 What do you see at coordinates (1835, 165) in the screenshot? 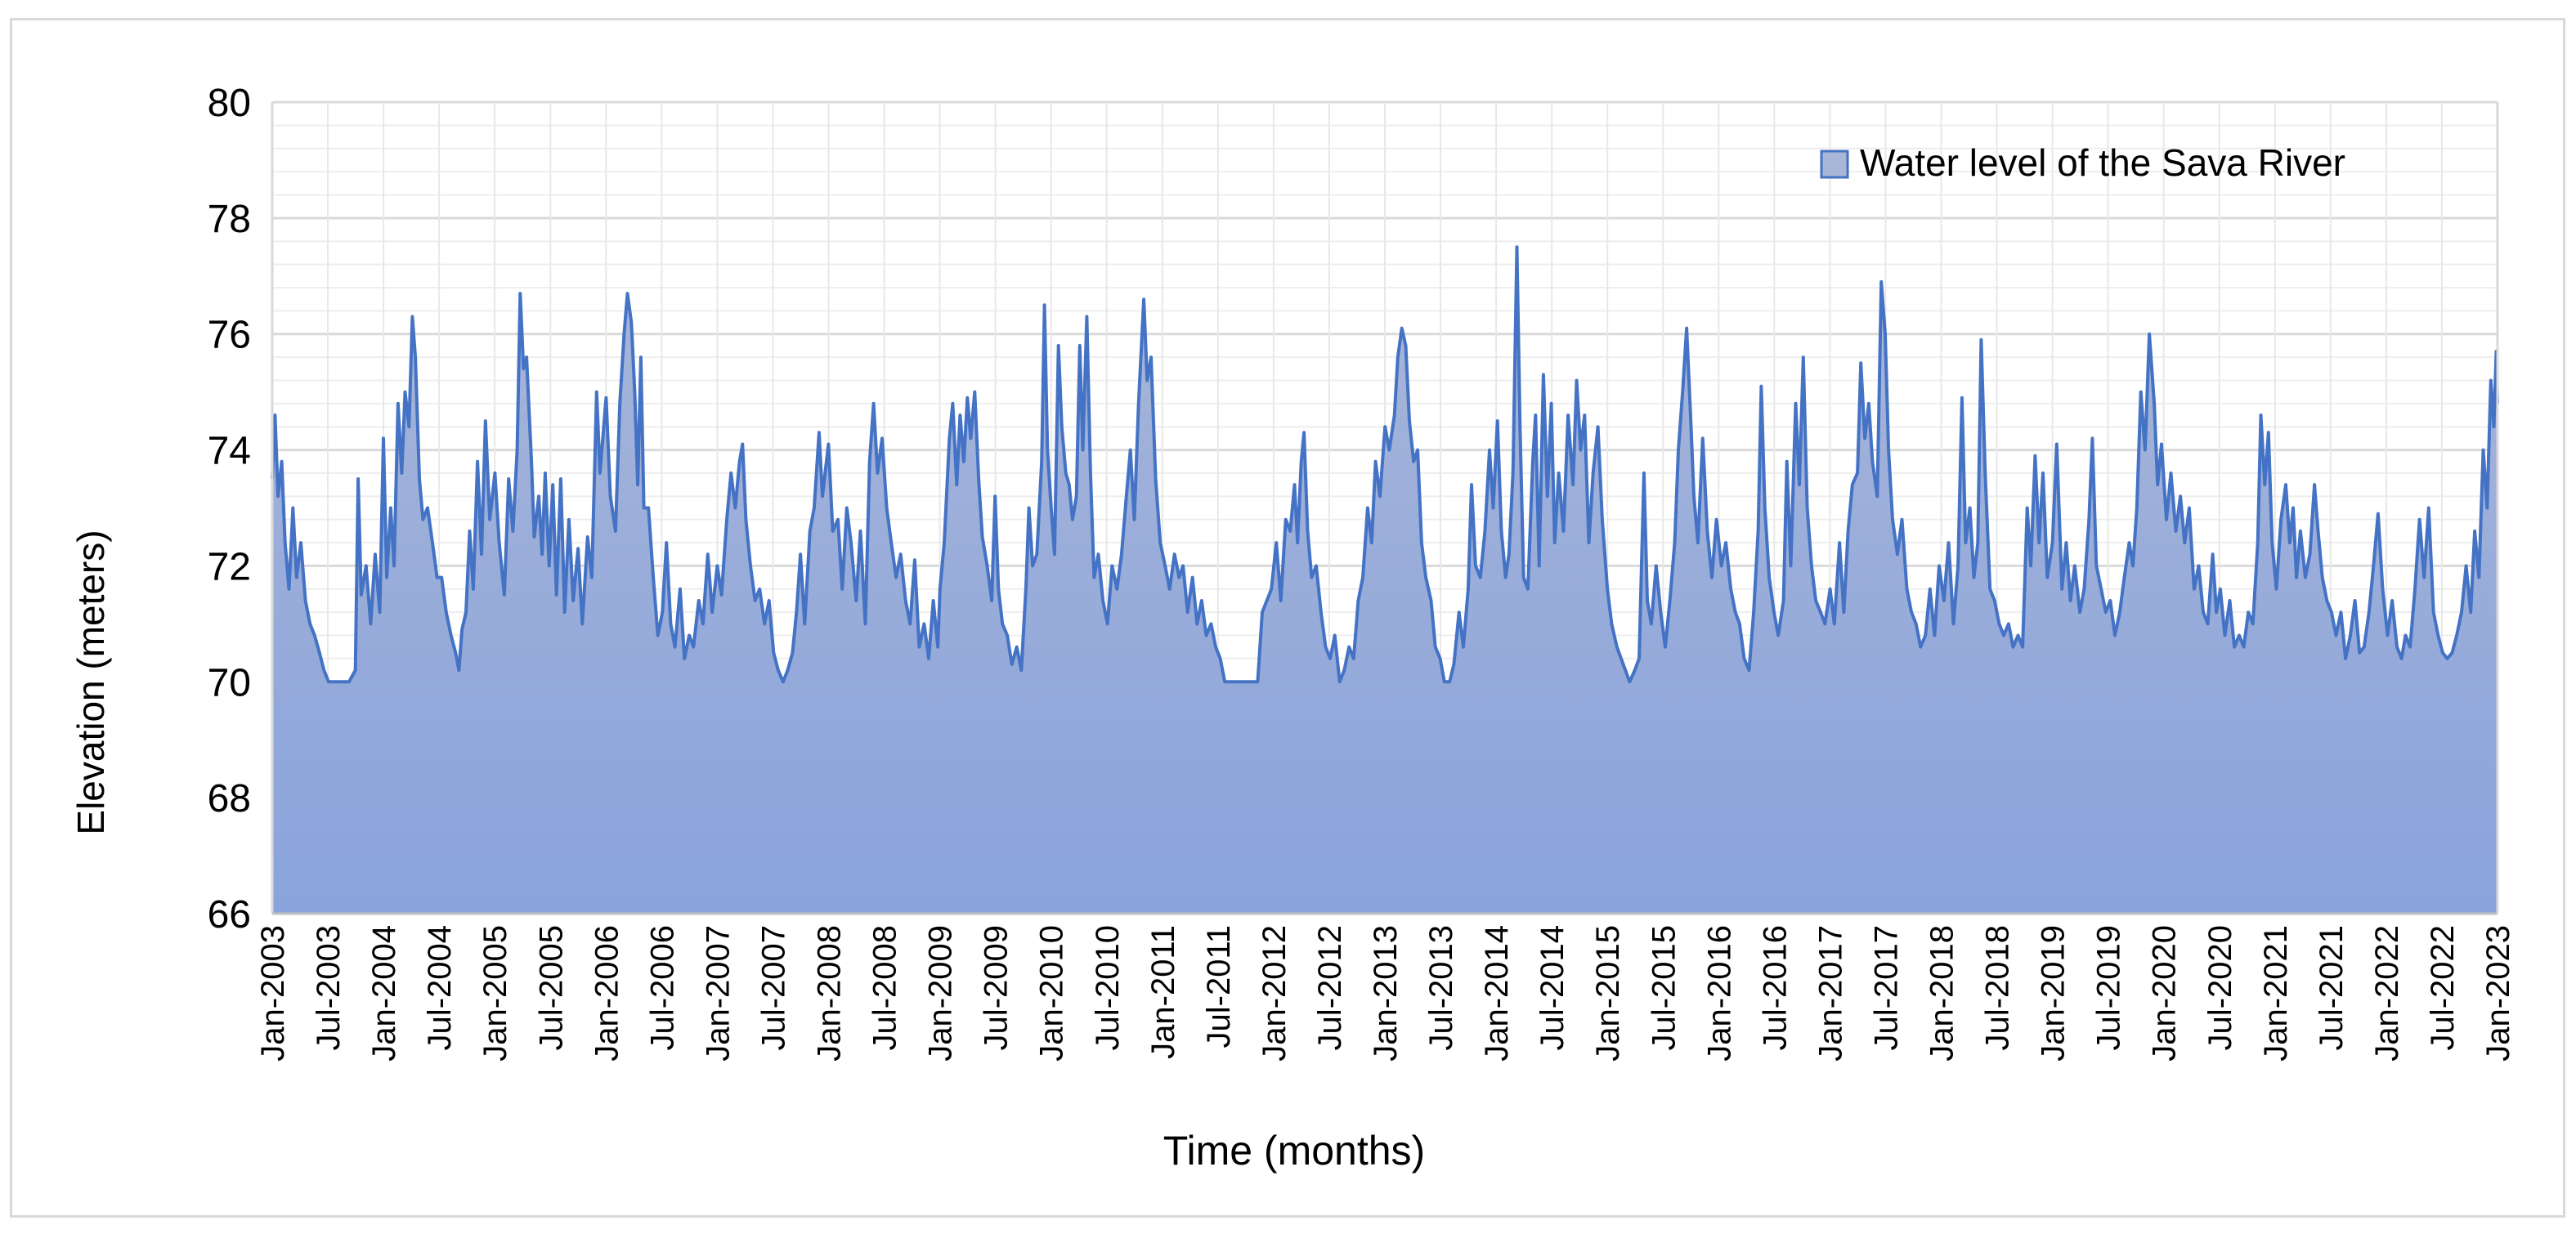
I see `legend-swatch` at bounding box center [1835, 165].